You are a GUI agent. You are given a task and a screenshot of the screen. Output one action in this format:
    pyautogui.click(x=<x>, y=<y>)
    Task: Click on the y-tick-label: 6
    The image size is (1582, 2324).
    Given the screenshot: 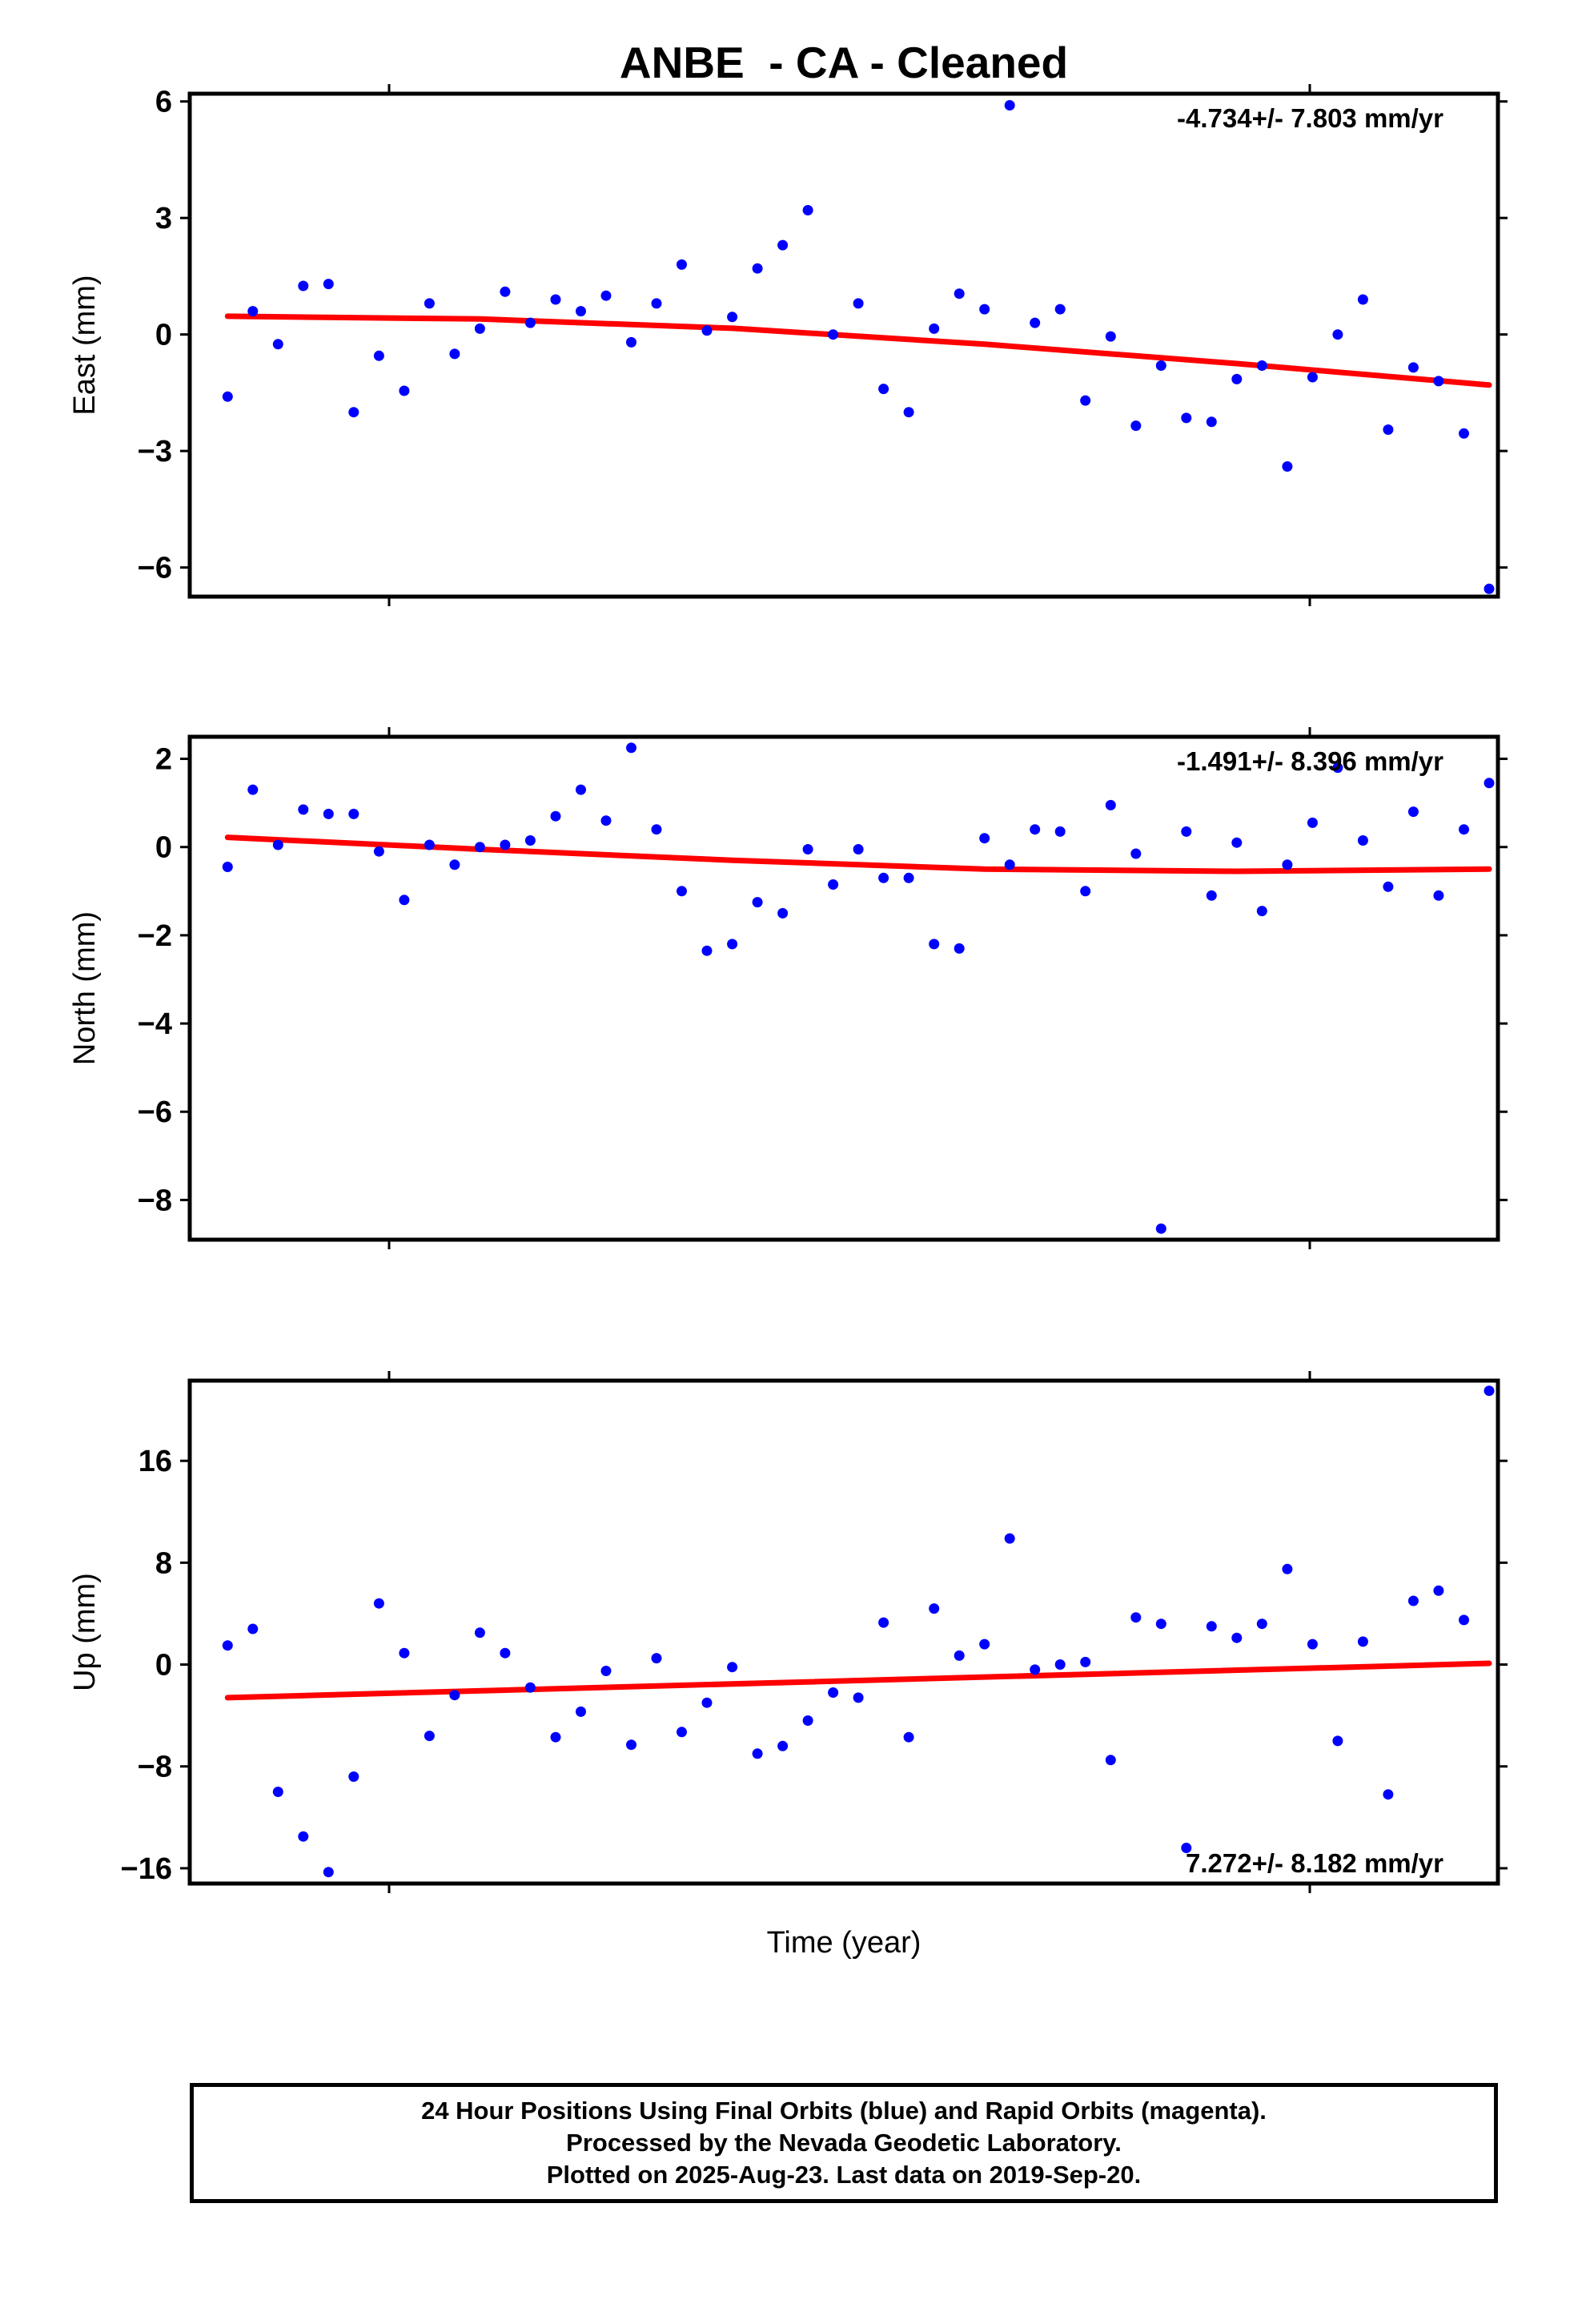 What is the action you would take?
    pyautogui.click(x=164, y=102)
    